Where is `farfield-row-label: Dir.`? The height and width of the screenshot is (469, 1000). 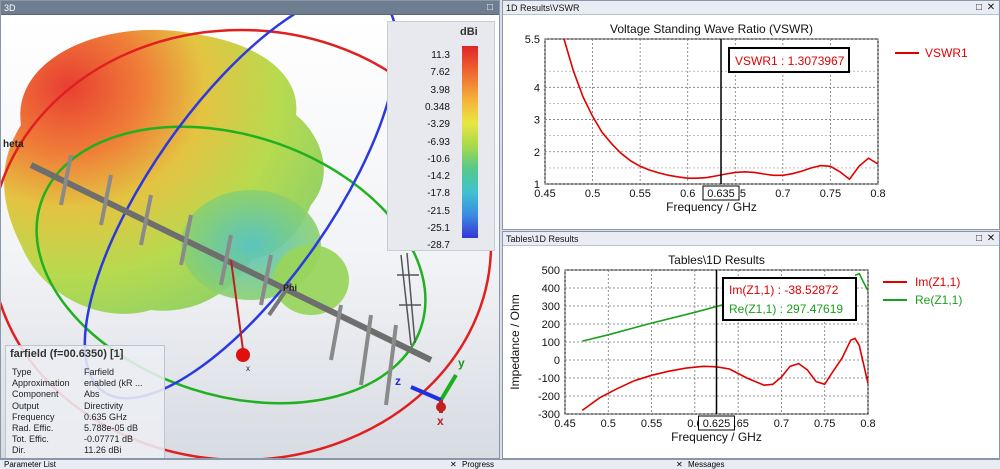 farfield-row-label: Dir. is located at coordinates (19, 450).